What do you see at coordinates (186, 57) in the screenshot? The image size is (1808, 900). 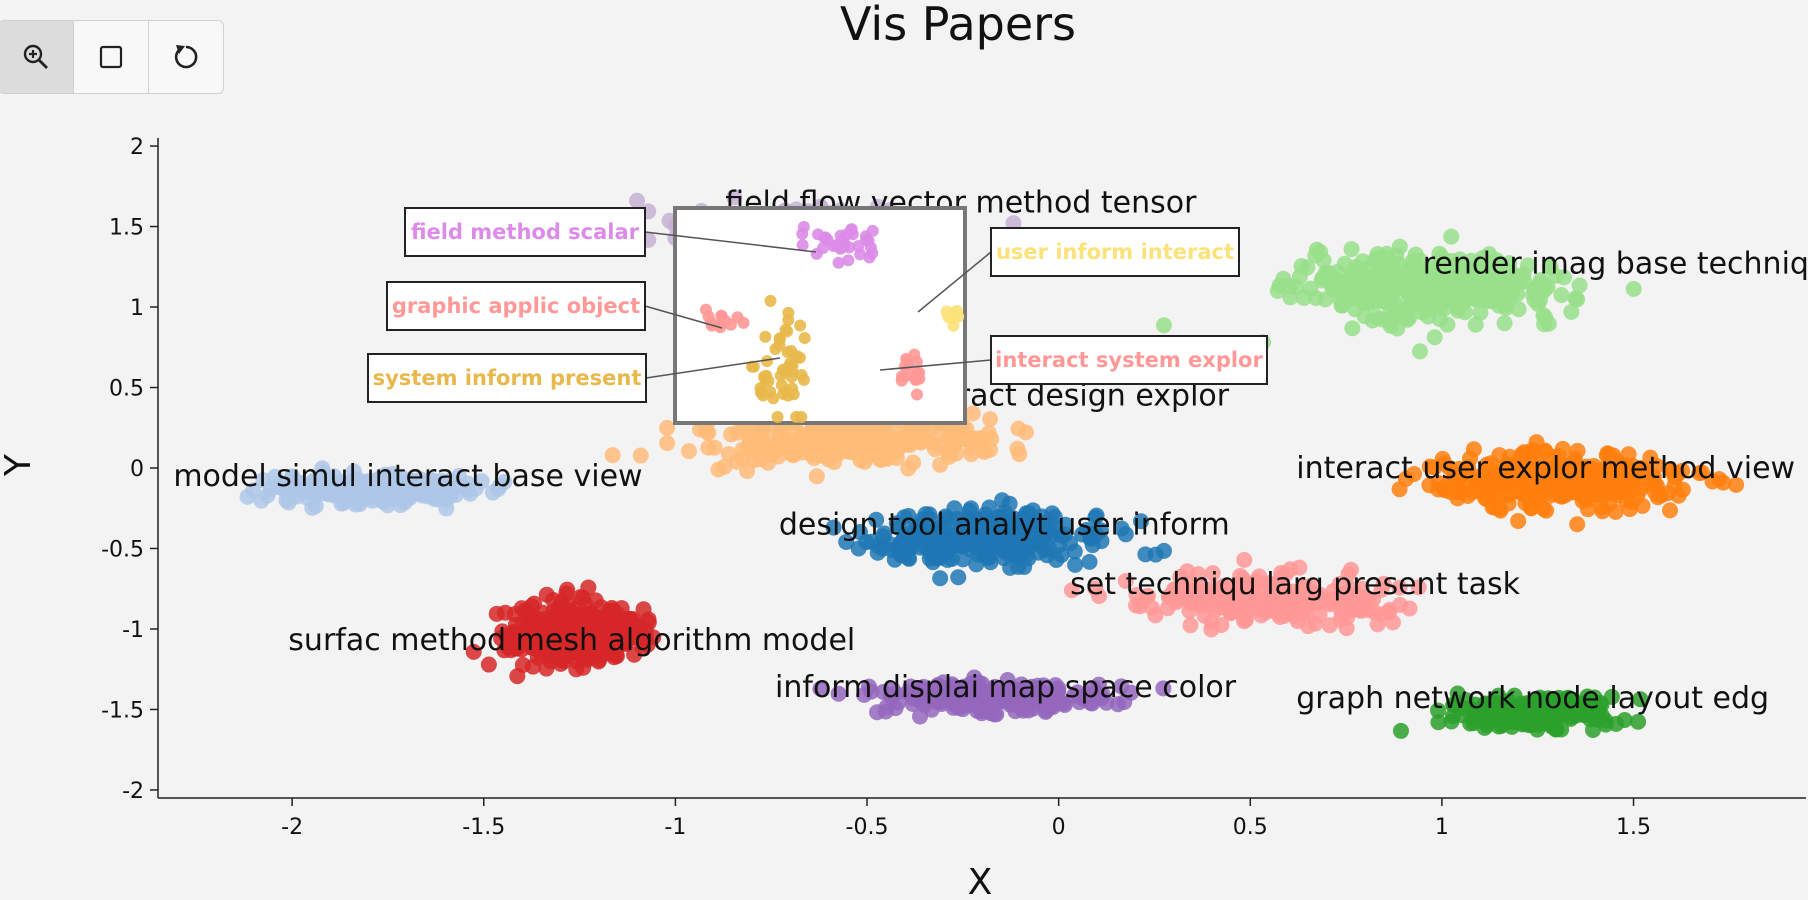 I see `reset-button` at bounding box center [186, 57].